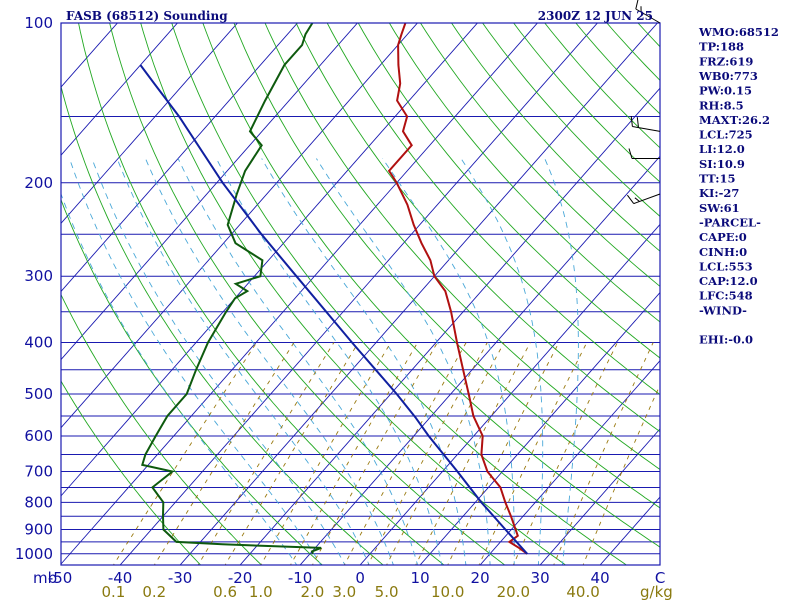 This screenshot has height=600, width=800. I want to click on index-line: -PARCEL-, so click(730, 222).